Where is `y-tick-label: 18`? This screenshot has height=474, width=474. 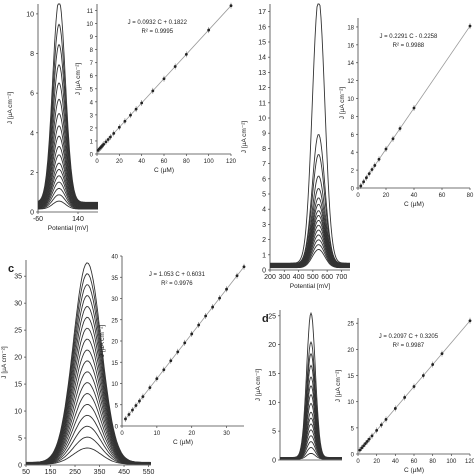
y-tick-label: 18 is located at coordinates (350, 28).